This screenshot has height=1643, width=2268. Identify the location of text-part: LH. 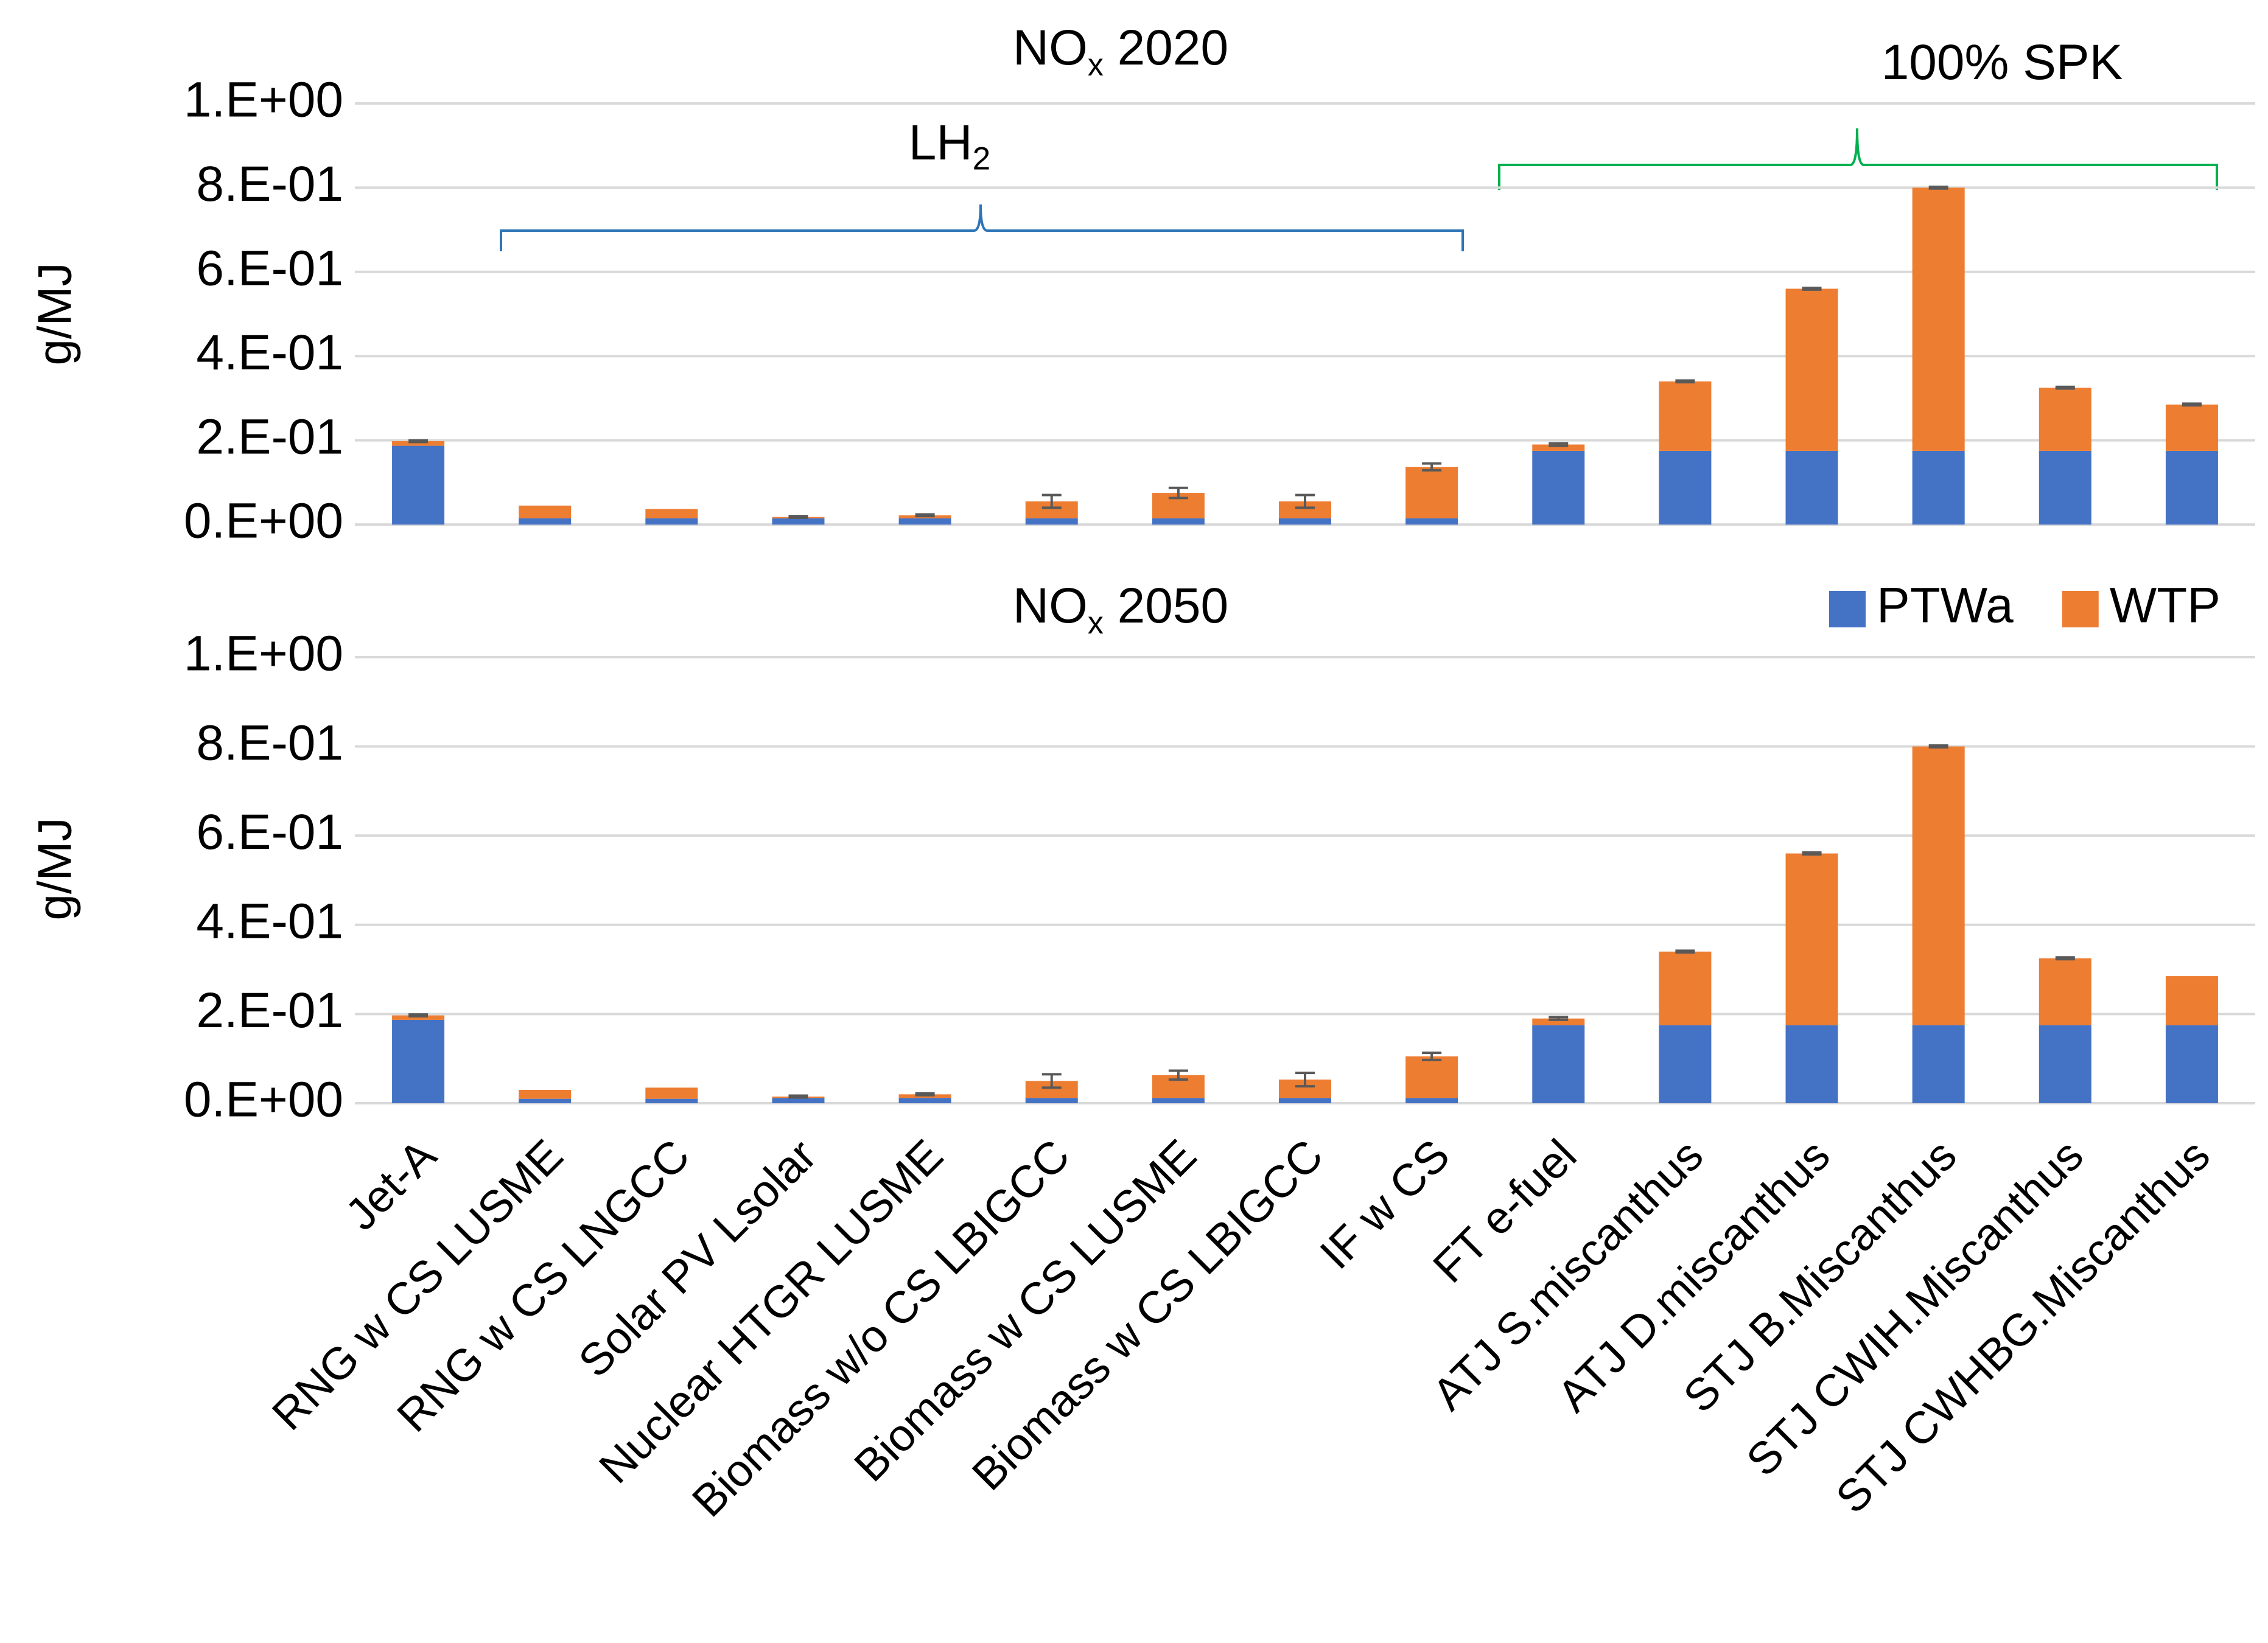
(941, 143).